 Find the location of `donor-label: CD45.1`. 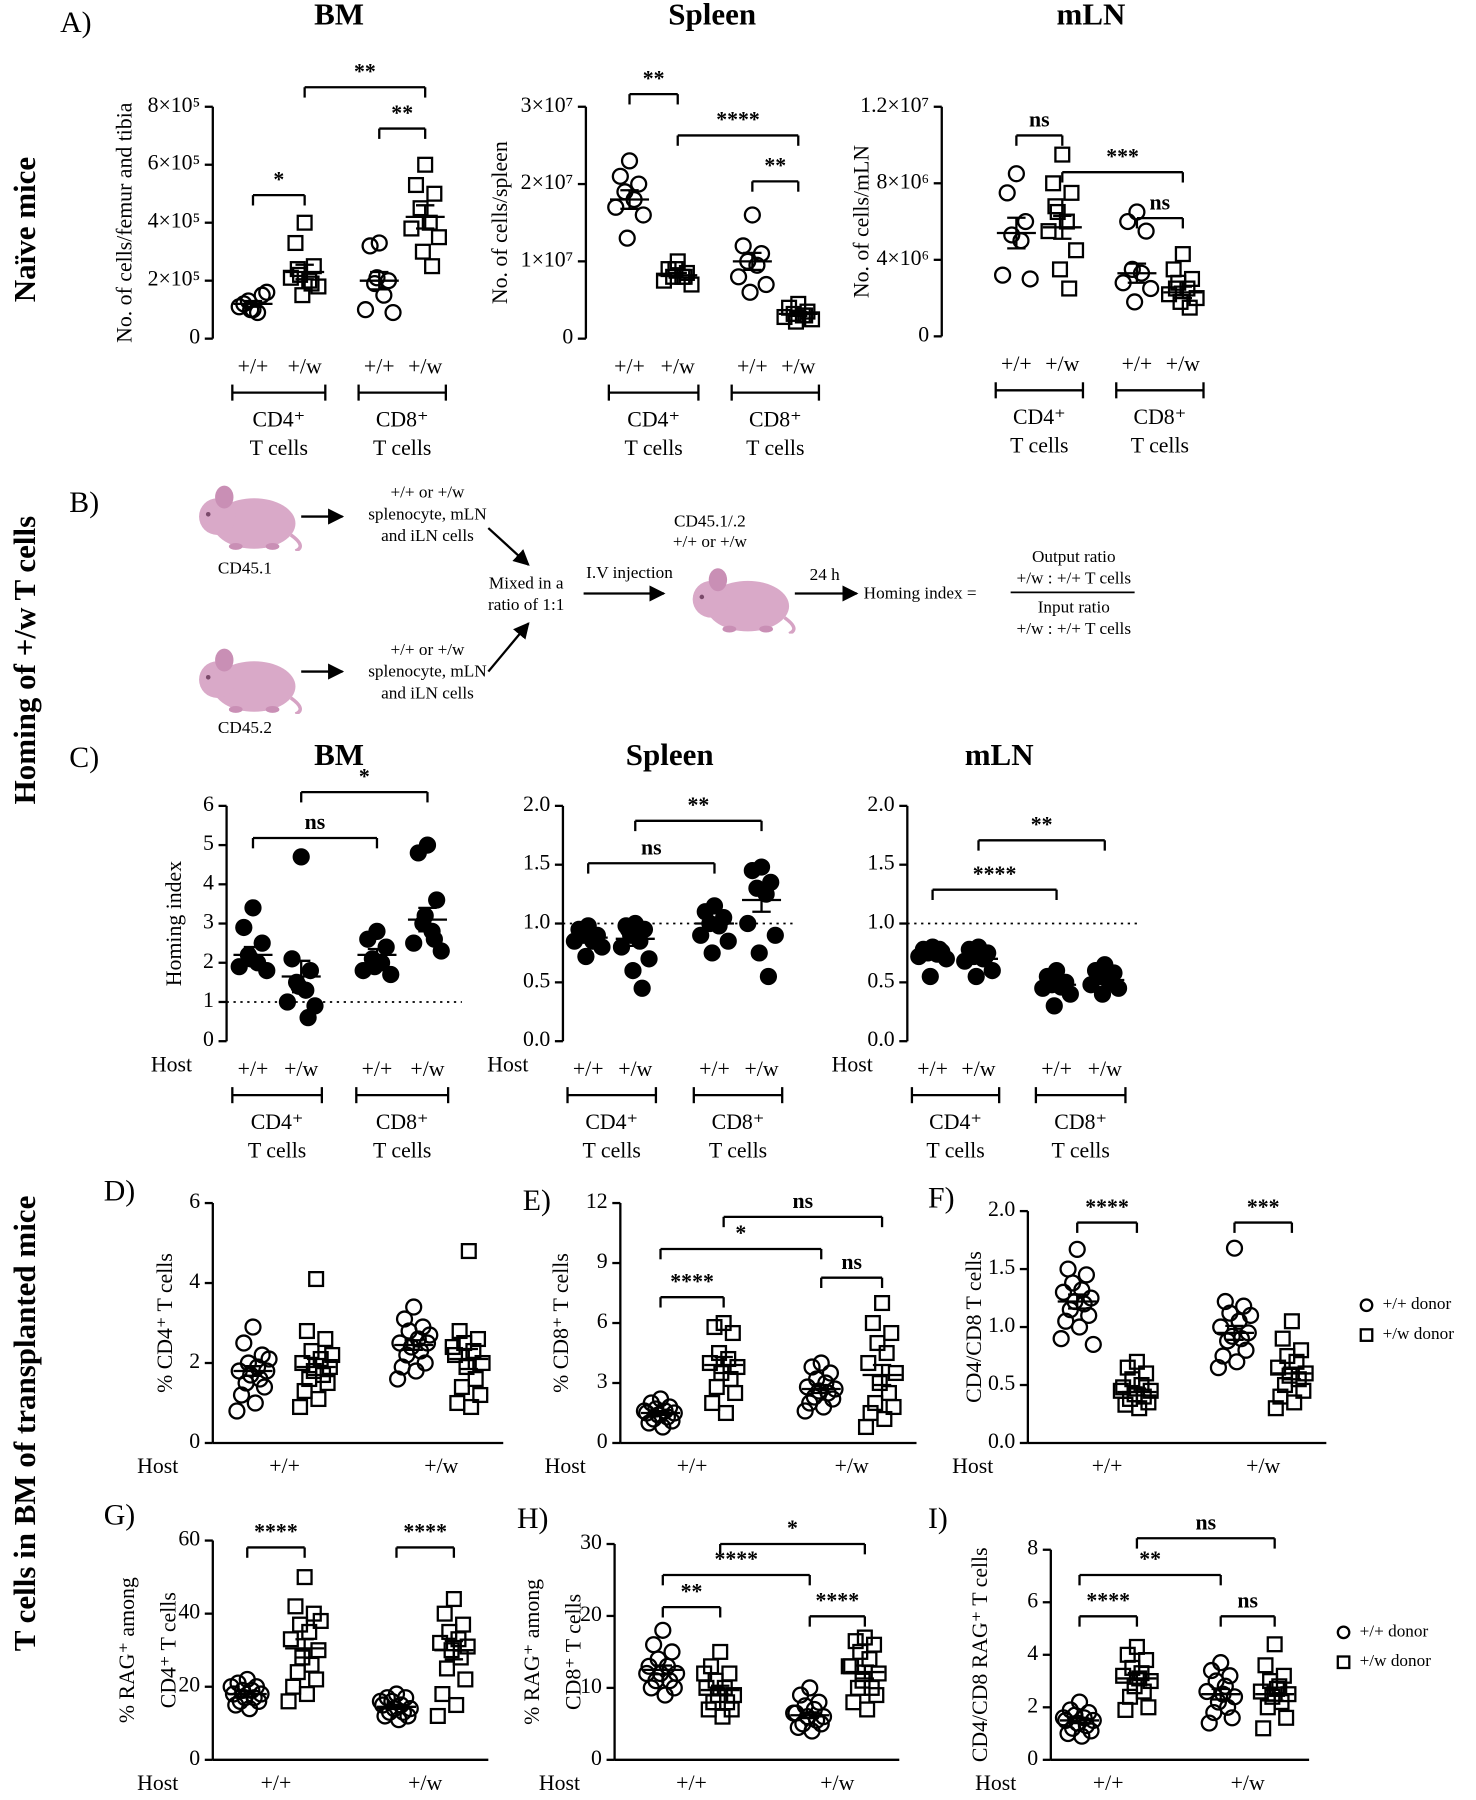

donor-label: CD45.1 is located at coordinates (245, 567).